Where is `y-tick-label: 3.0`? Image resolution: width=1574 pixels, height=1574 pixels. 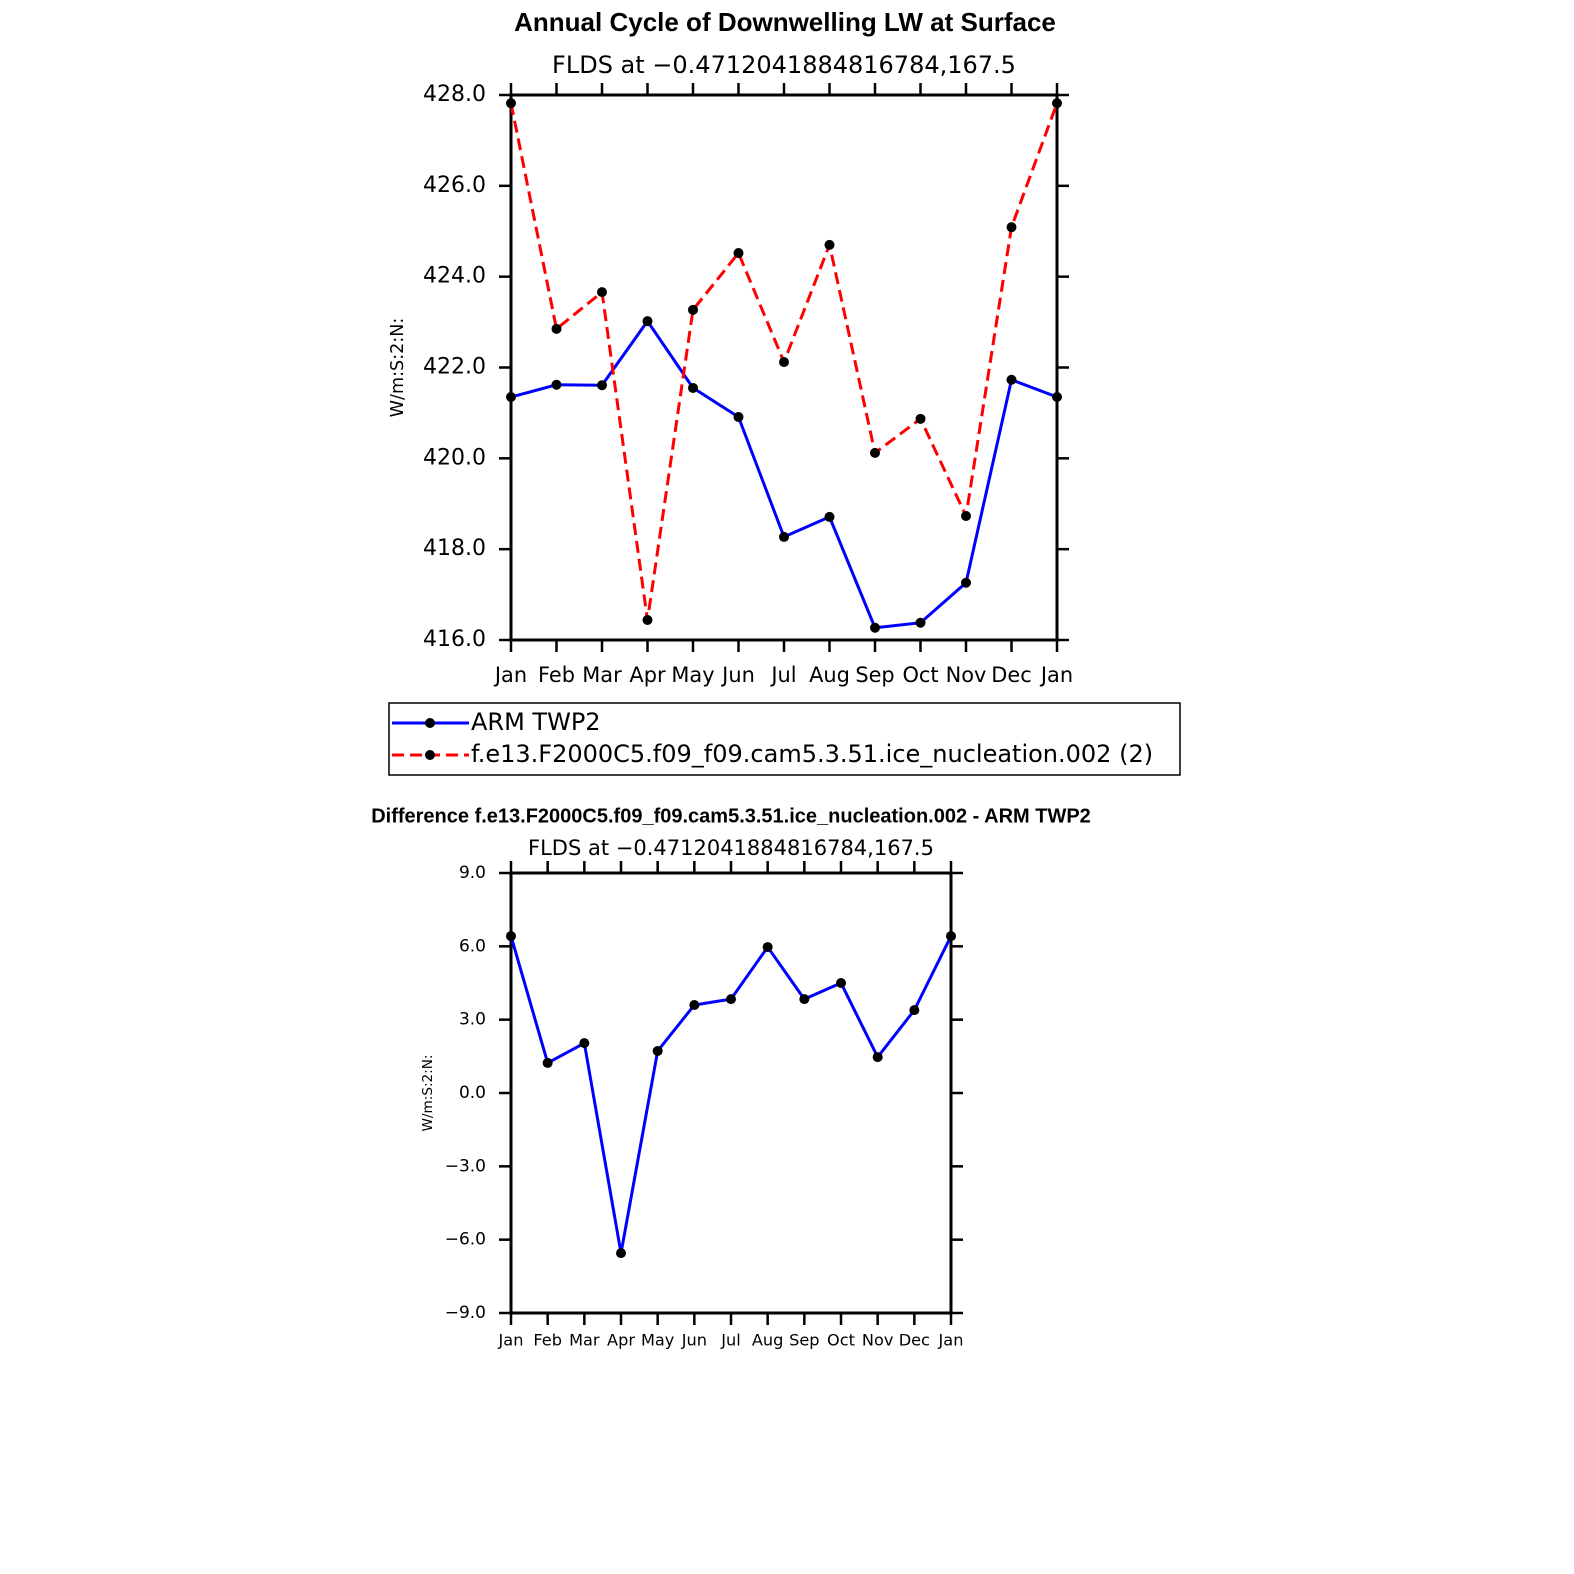
y-tick-label: 3.0 is located at coordinates (472, 1020).